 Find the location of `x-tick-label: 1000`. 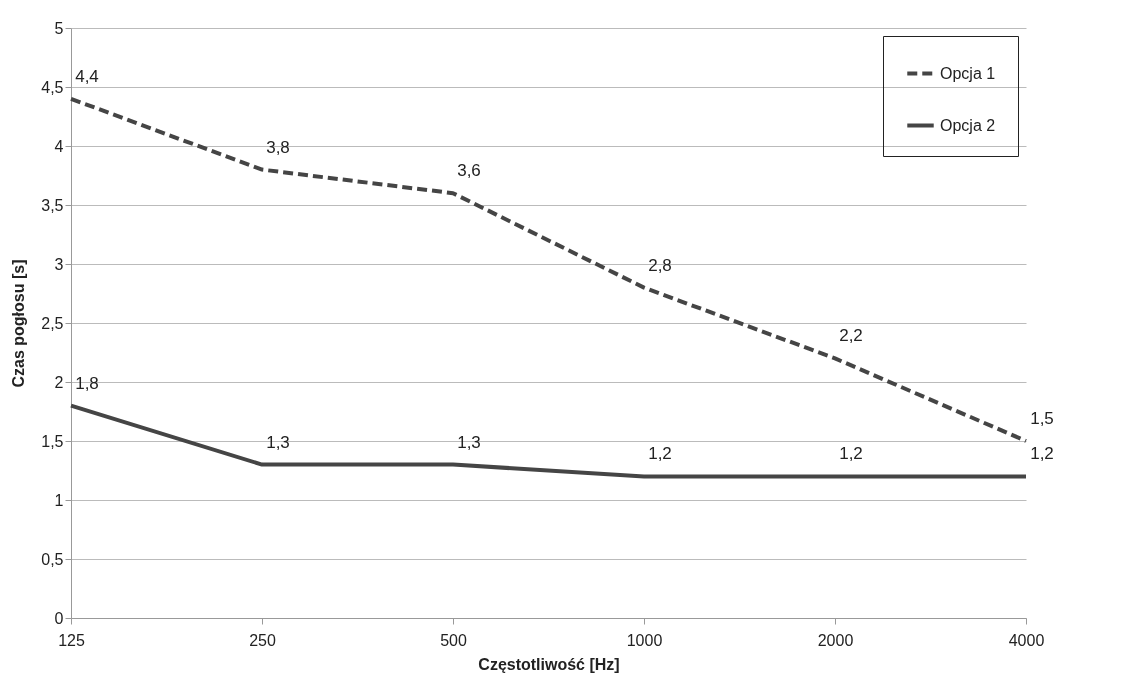

x-tick-label: 1000 is located at coordinates (644, 640).